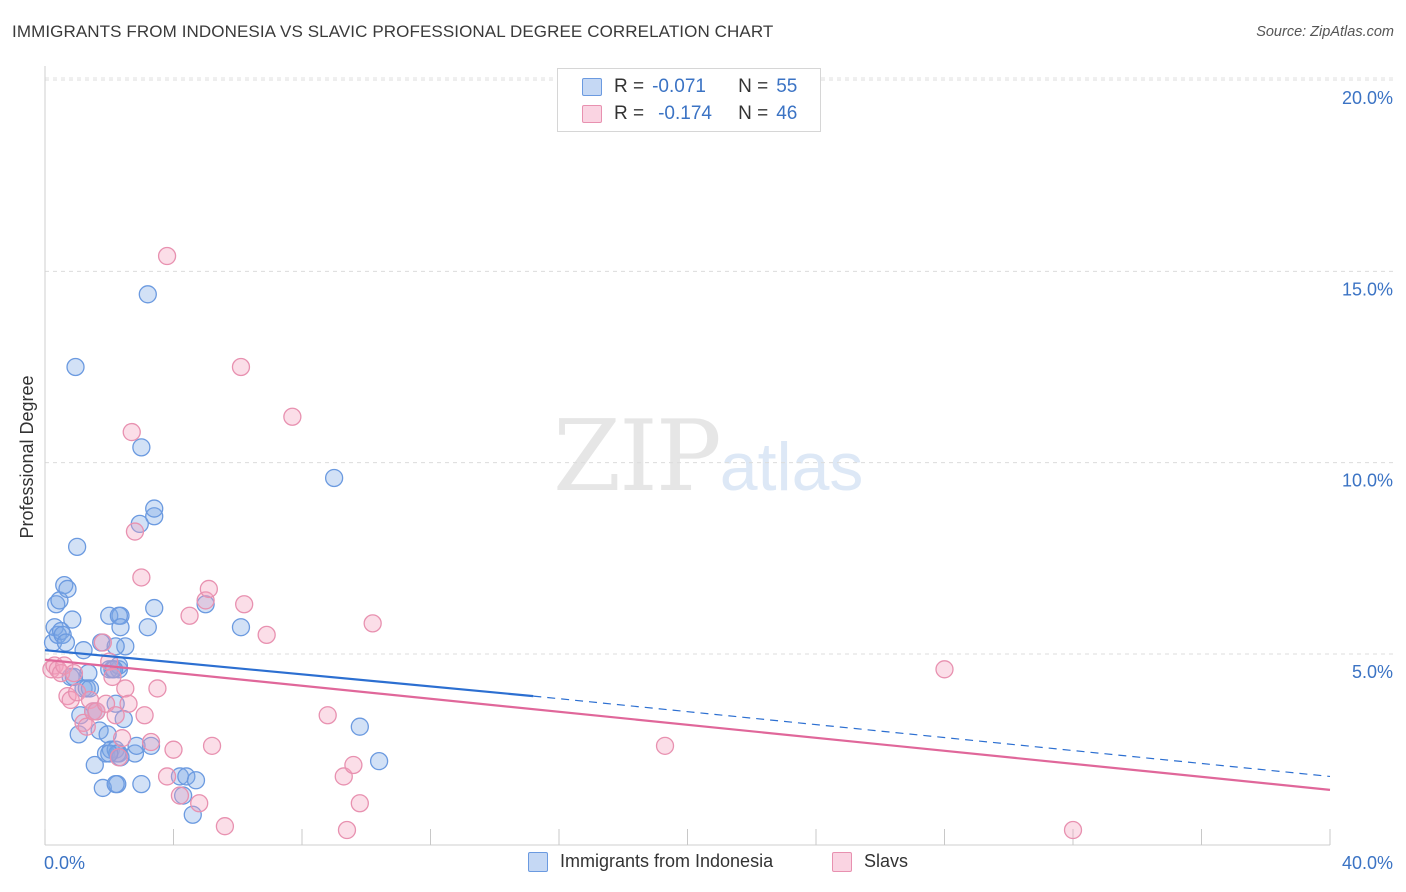 The height and width of the screenshot is (892, 1406). What do you see at coordinates (689, 100) in the screenshot?
I see `correlation-legend: R = -0.071 N = 55 R = -0.174 N = 46` at bounding box center [689, 100].